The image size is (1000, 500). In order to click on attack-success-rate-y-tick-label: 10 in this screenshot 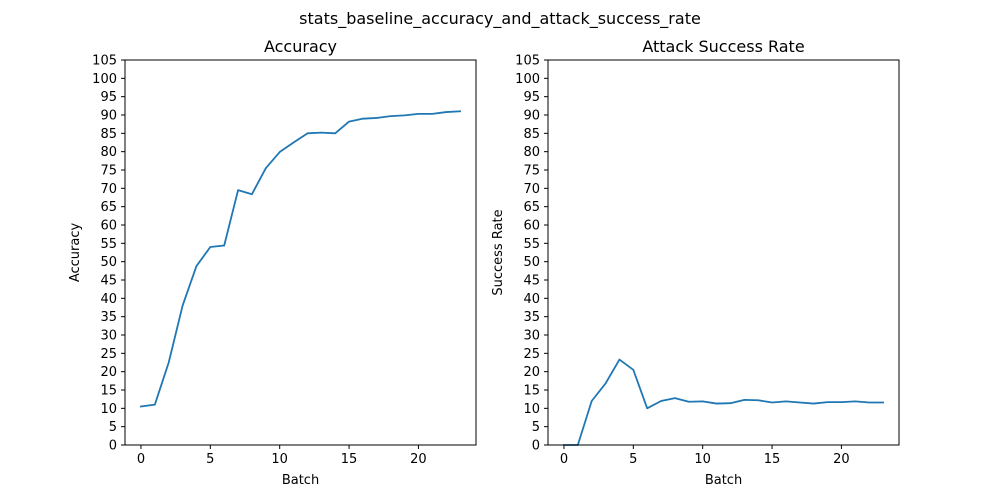, I will do `click(531, 409)`.